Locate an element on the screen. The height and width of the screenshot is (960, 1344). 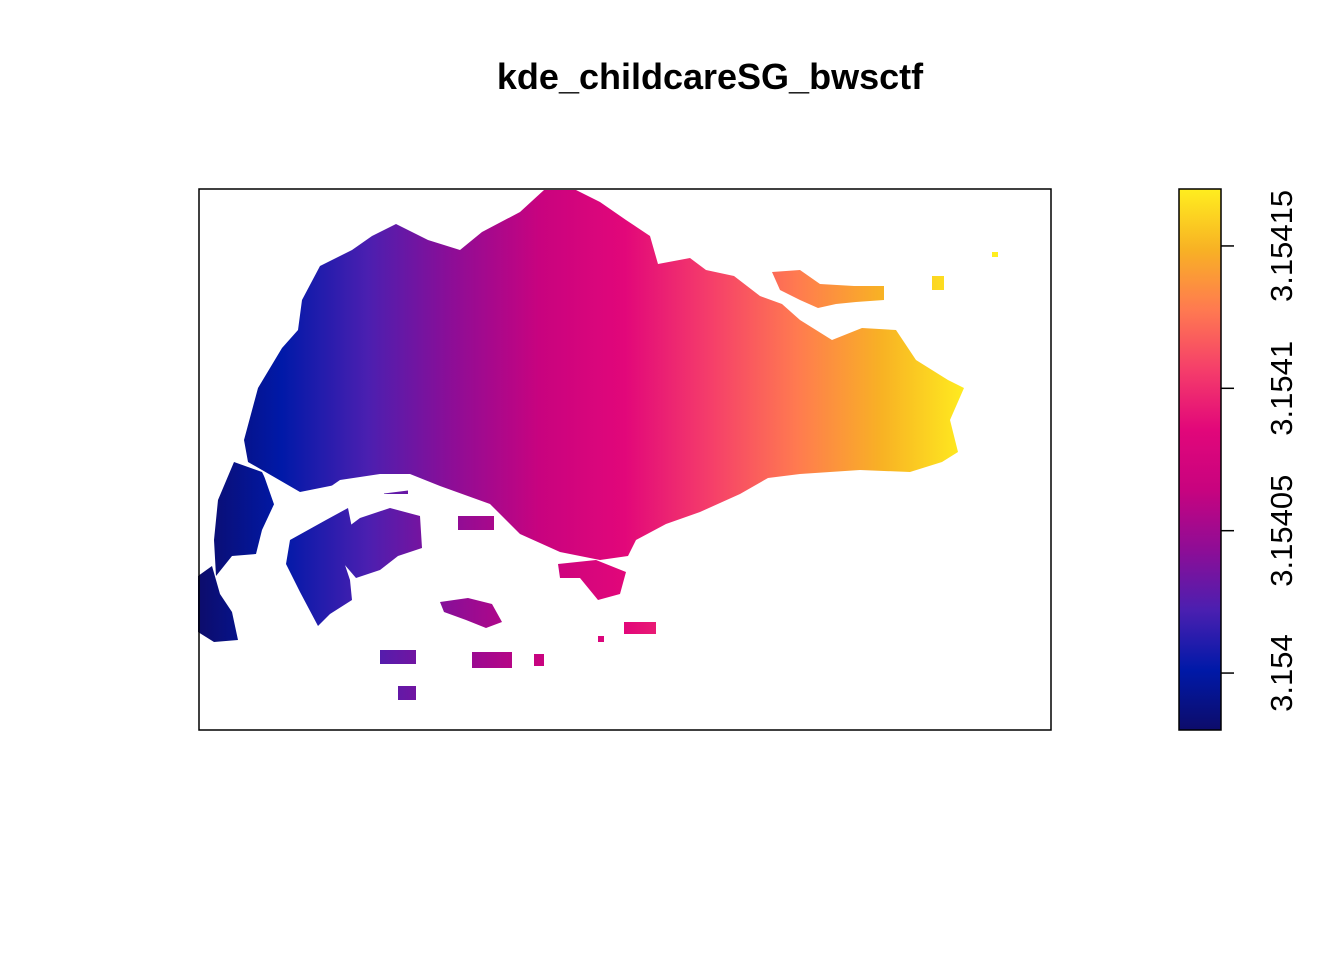
islet-b is located at coordinates (476, 523).